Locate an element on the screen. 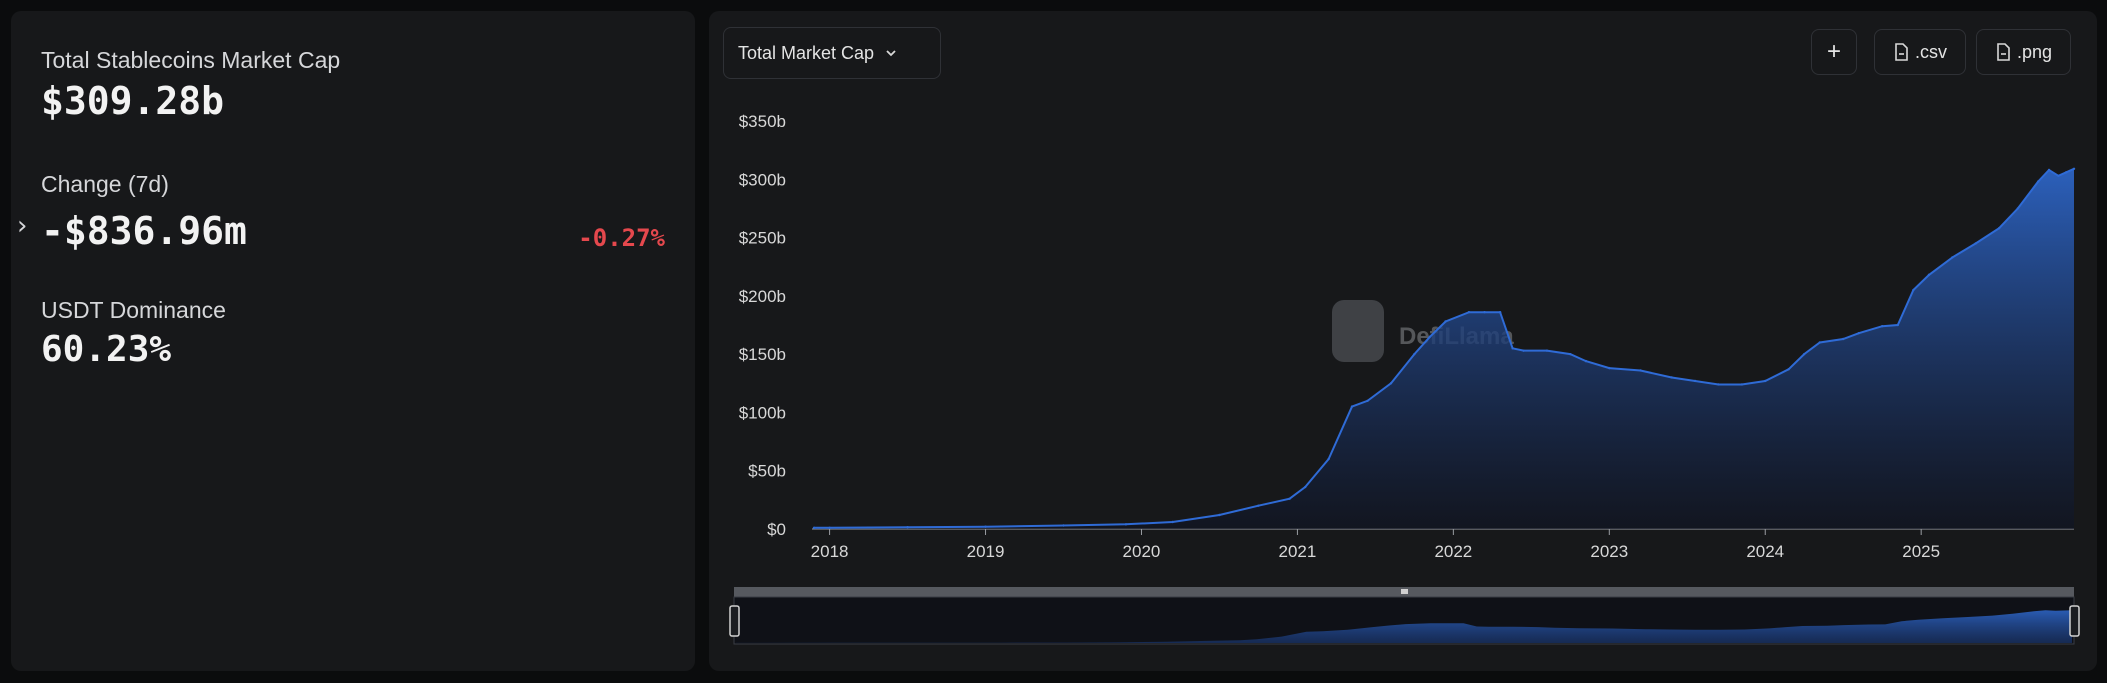 This screenshot has width=2107, height=683. x-tick-label: 2023 is located at coordinates (1609, 551).